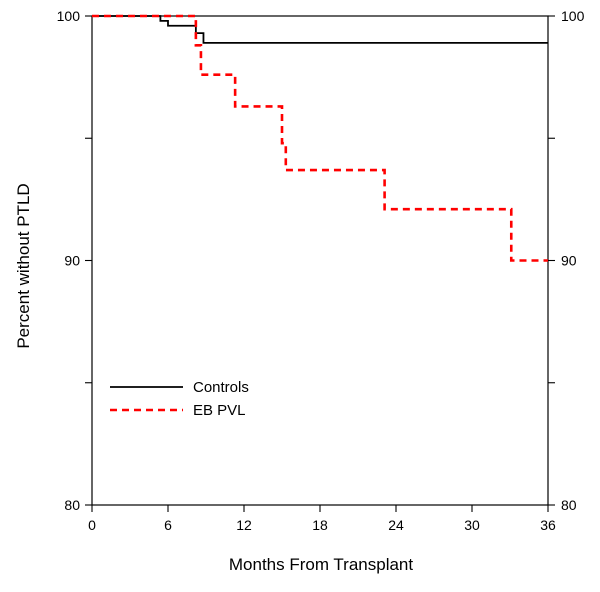 The image size is (600, 592). I want to click on x-tick-label: 18, so click(320, 525).